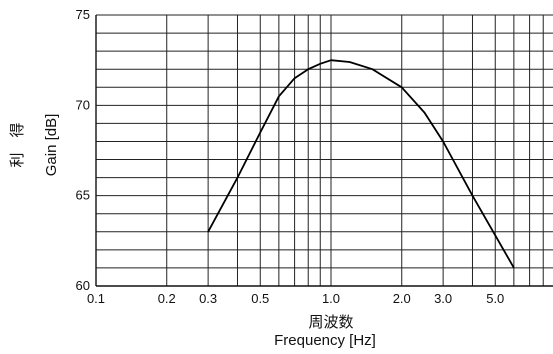  What do you see at coordinates (402, 298) in the screenshot?
I see `x-tick-label: 2.0` at bounding box center [402, 298].